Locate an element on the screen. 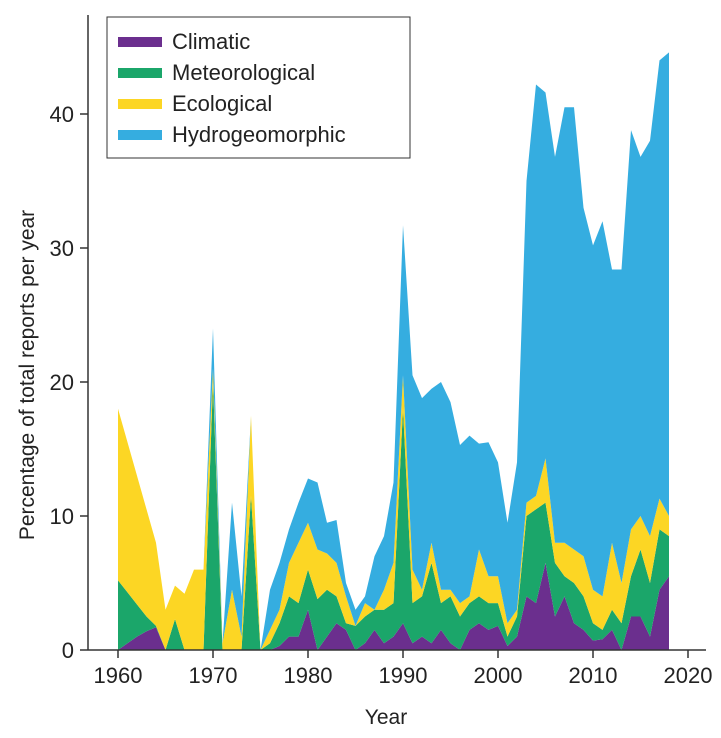 The width and height of the screenshot is (721, 738). x-ticks: 1960 1970 1980 1990 2000 2010 2020 is located at coordinates (403, 669).